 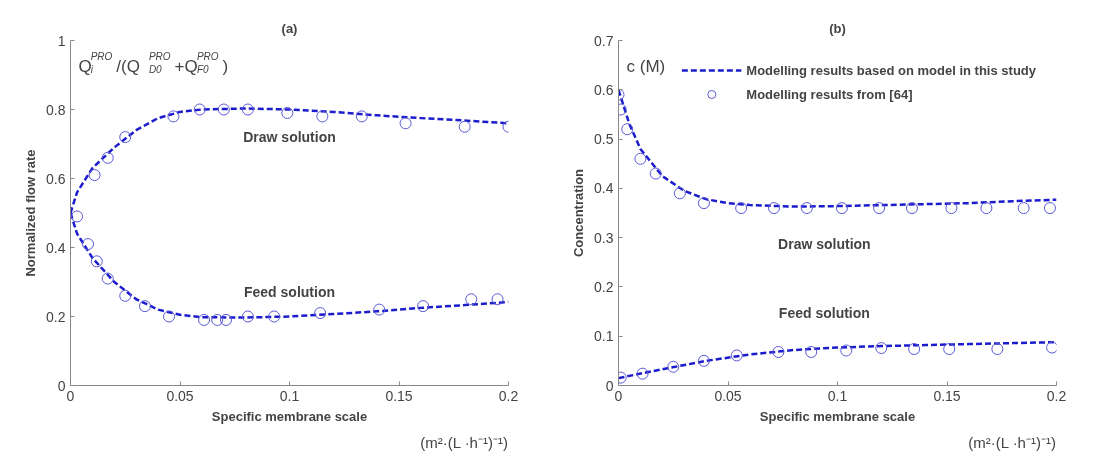 I want to click on y-tick-label: 0.5, so click(x=604, y=139).